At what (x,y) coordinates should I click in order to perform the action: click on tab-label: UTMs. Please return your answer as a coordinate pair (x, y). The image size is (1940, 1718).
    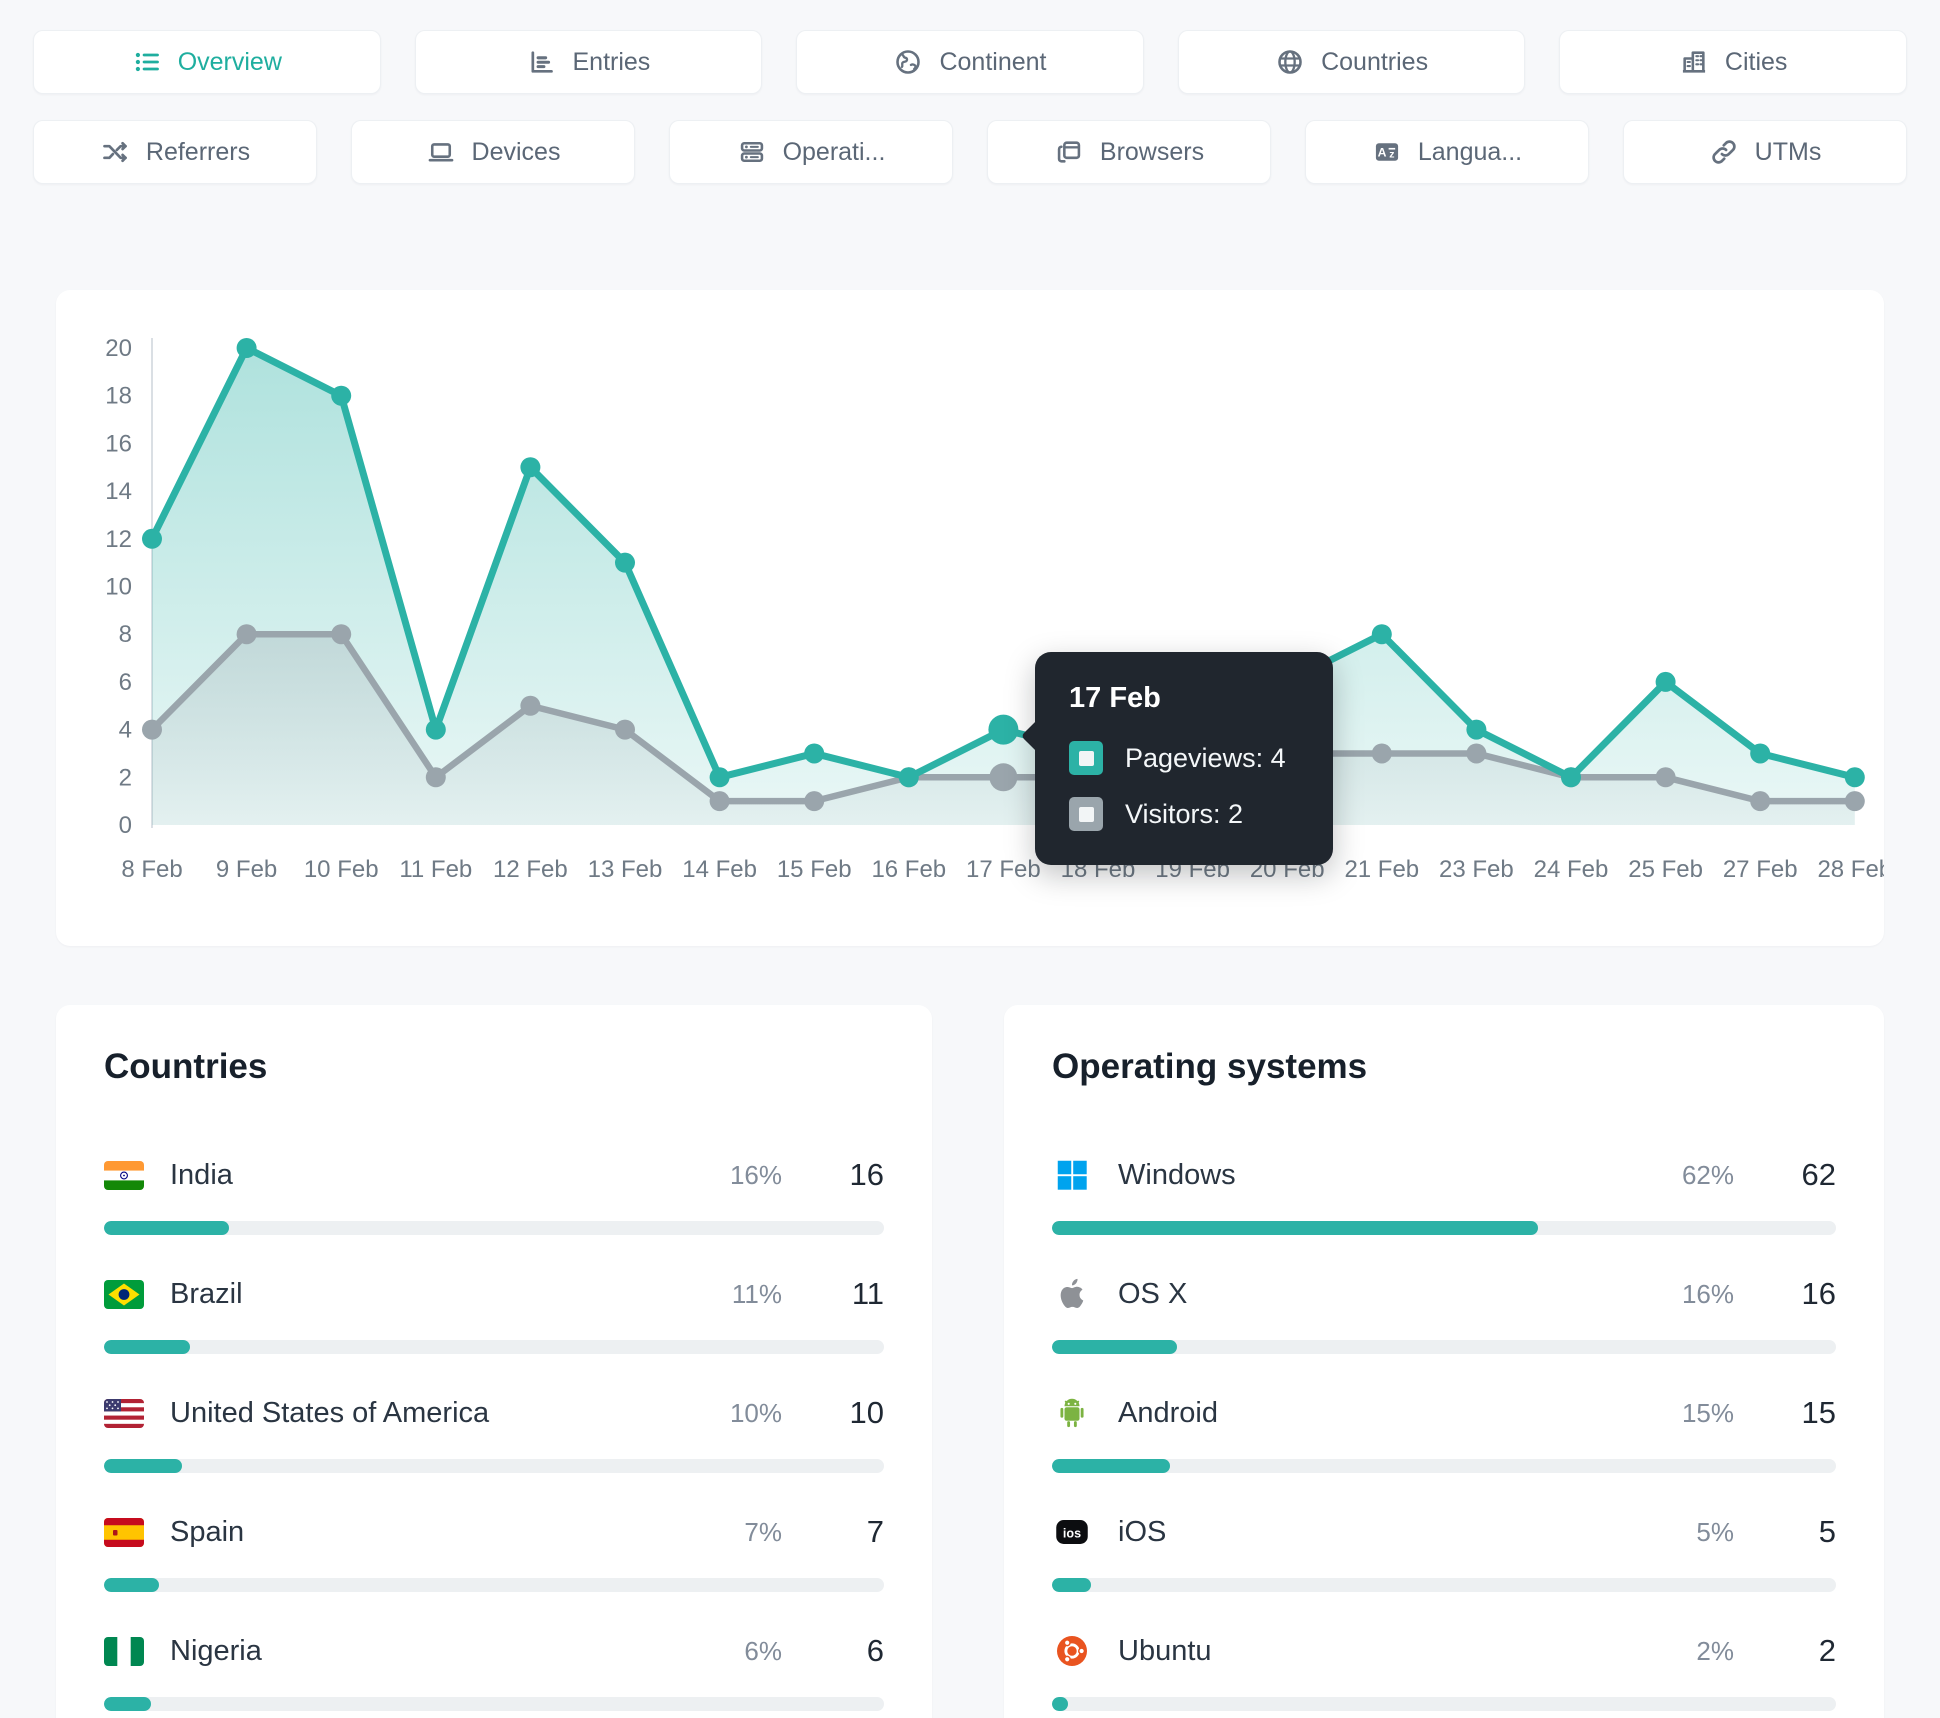
    Looking at the image, I should click on (1788, 151).